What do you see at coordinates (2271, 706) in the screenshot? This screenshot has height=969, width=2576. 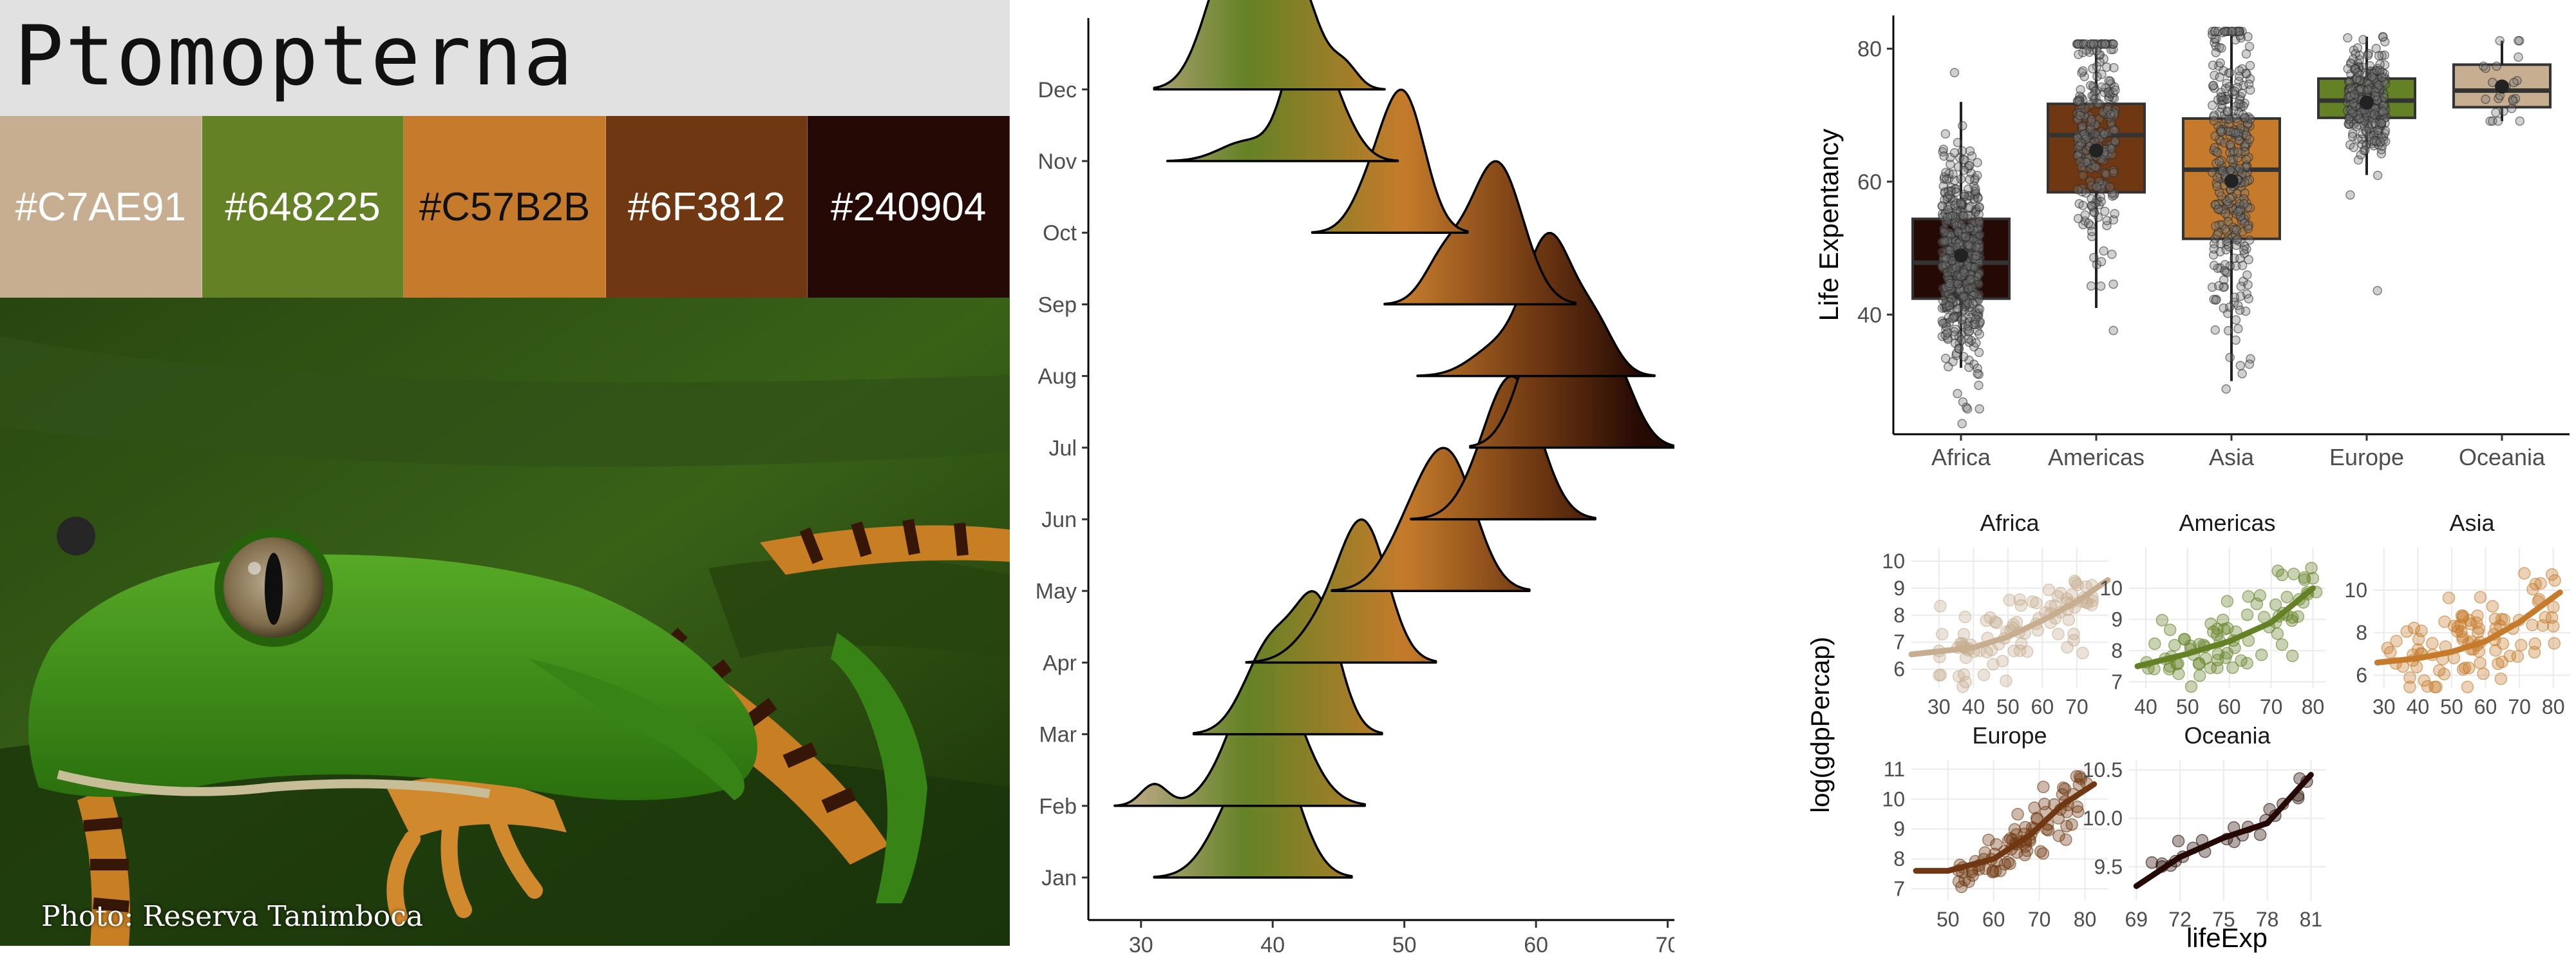 I see `facet-x-tick-label: 70` at bounding box center [2271, 706].